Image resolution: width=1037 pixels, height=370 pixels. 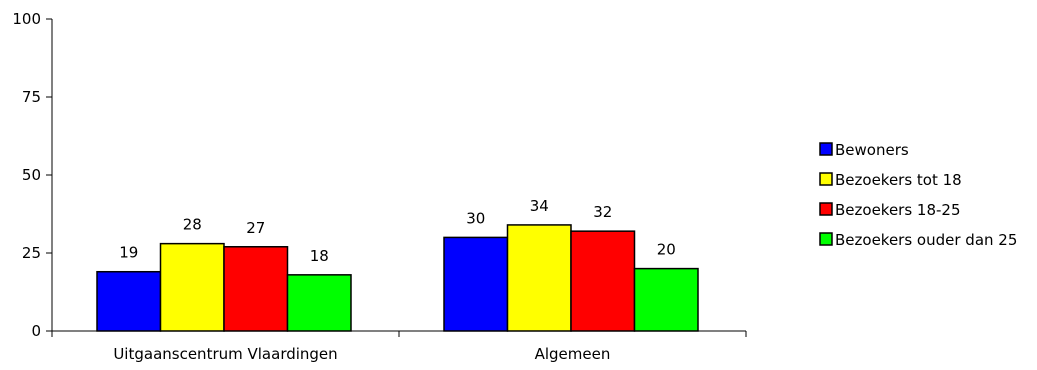 I want to click on legend-label: Bezoekers tot 18, so click(x=898, y=180).